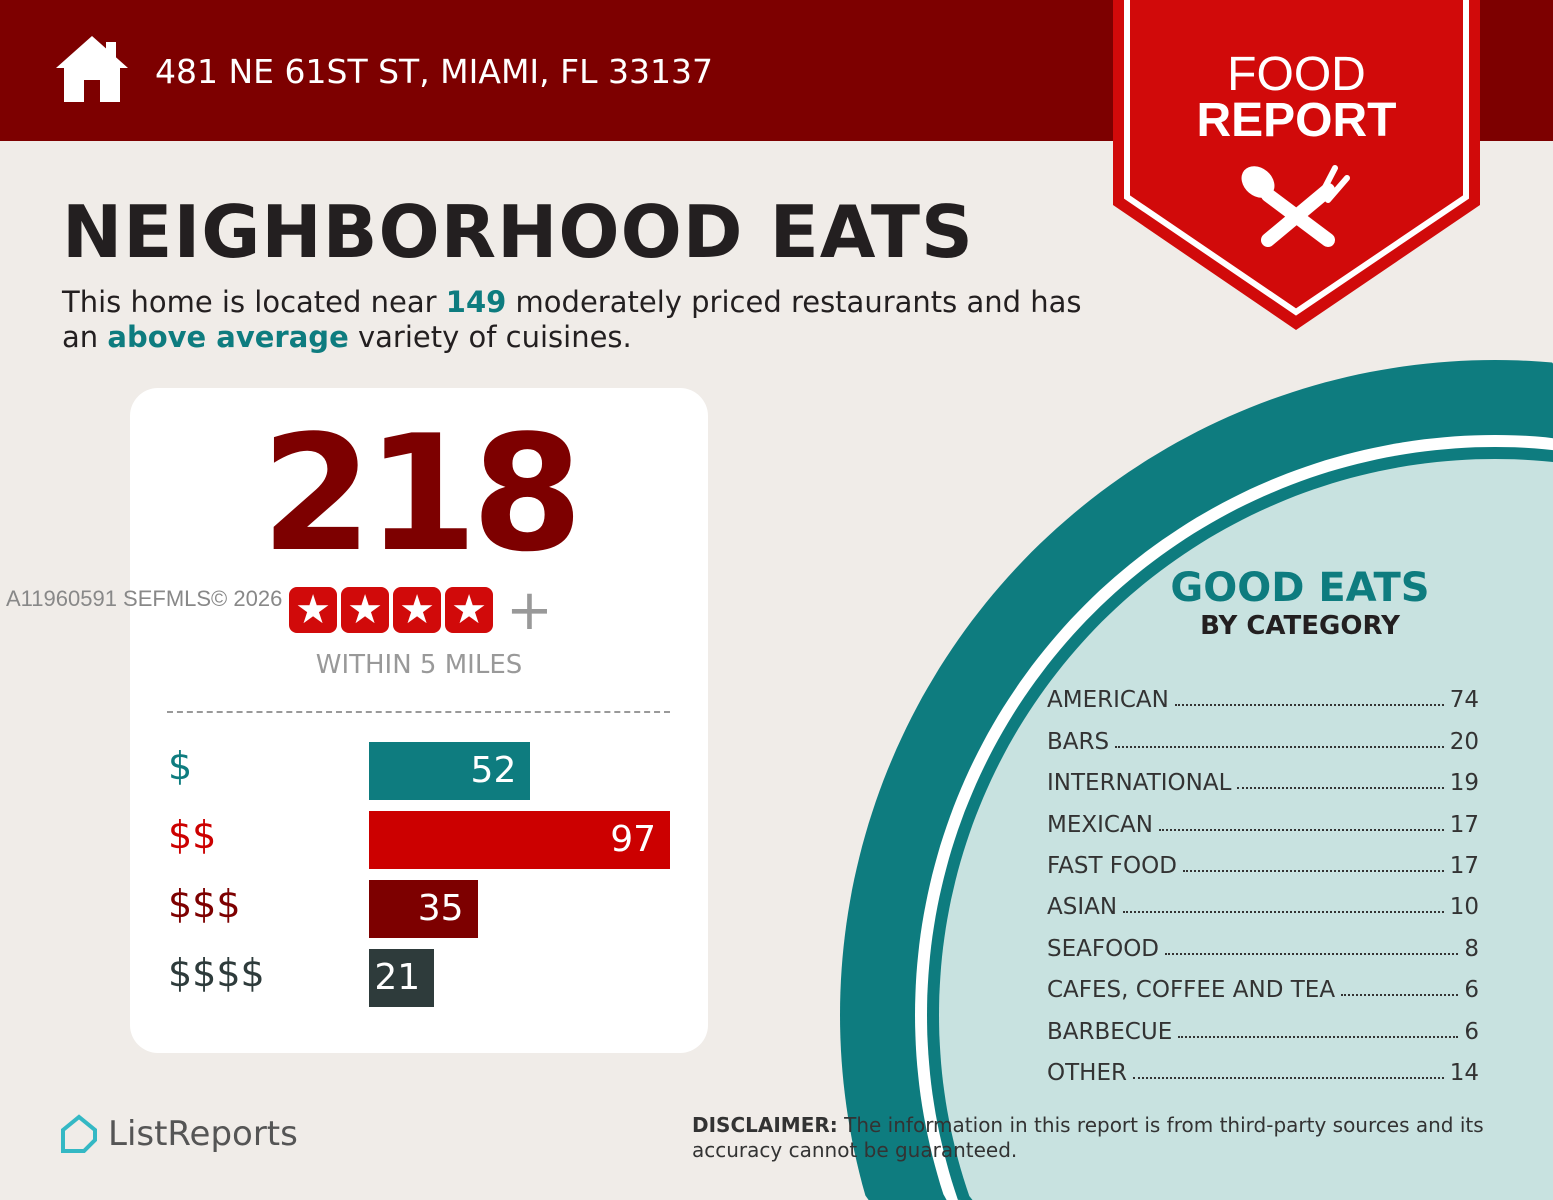  I want to click on category-count: 8, so click(1471, 948).